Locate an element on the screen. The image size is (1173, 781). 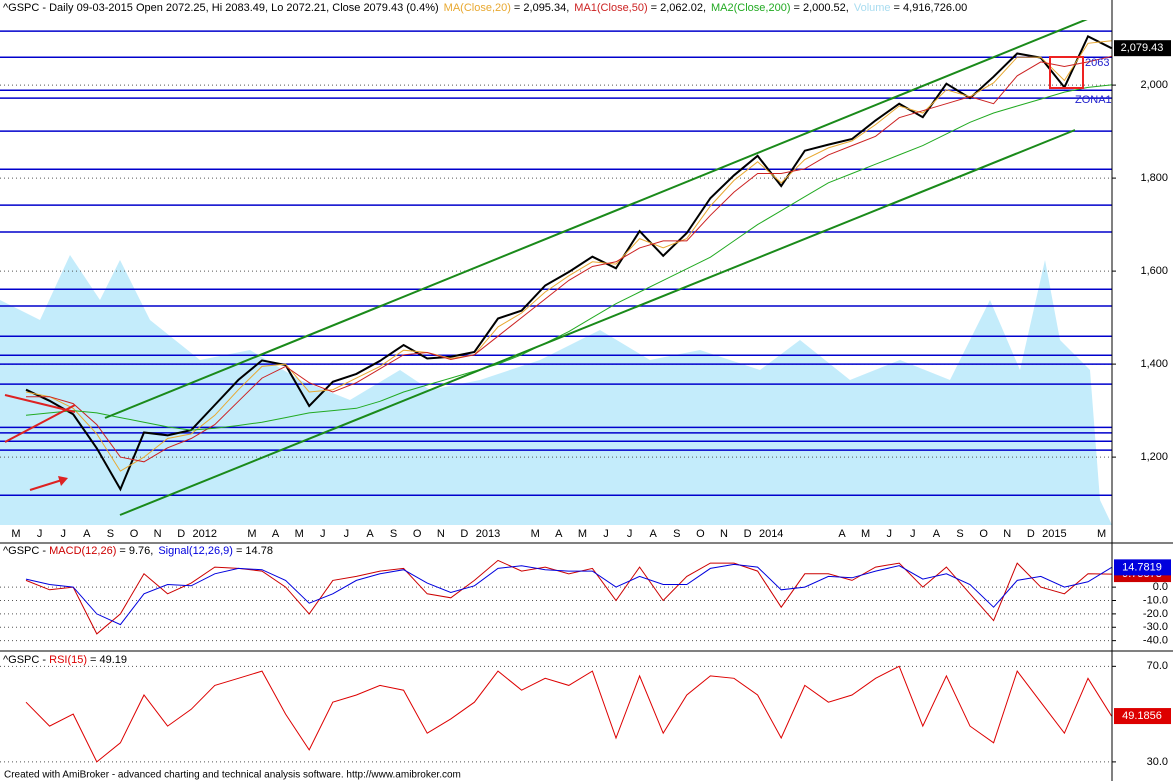
y-tick-label: 70.0 is located at coordinates (1157, 666).